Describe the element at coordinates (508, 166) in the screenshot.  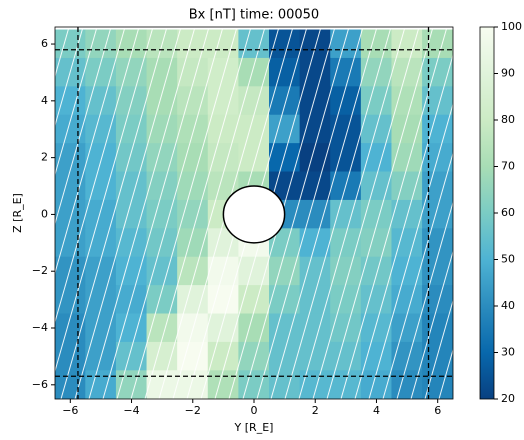
I see `colorbar-tick-label: 70` at that location.